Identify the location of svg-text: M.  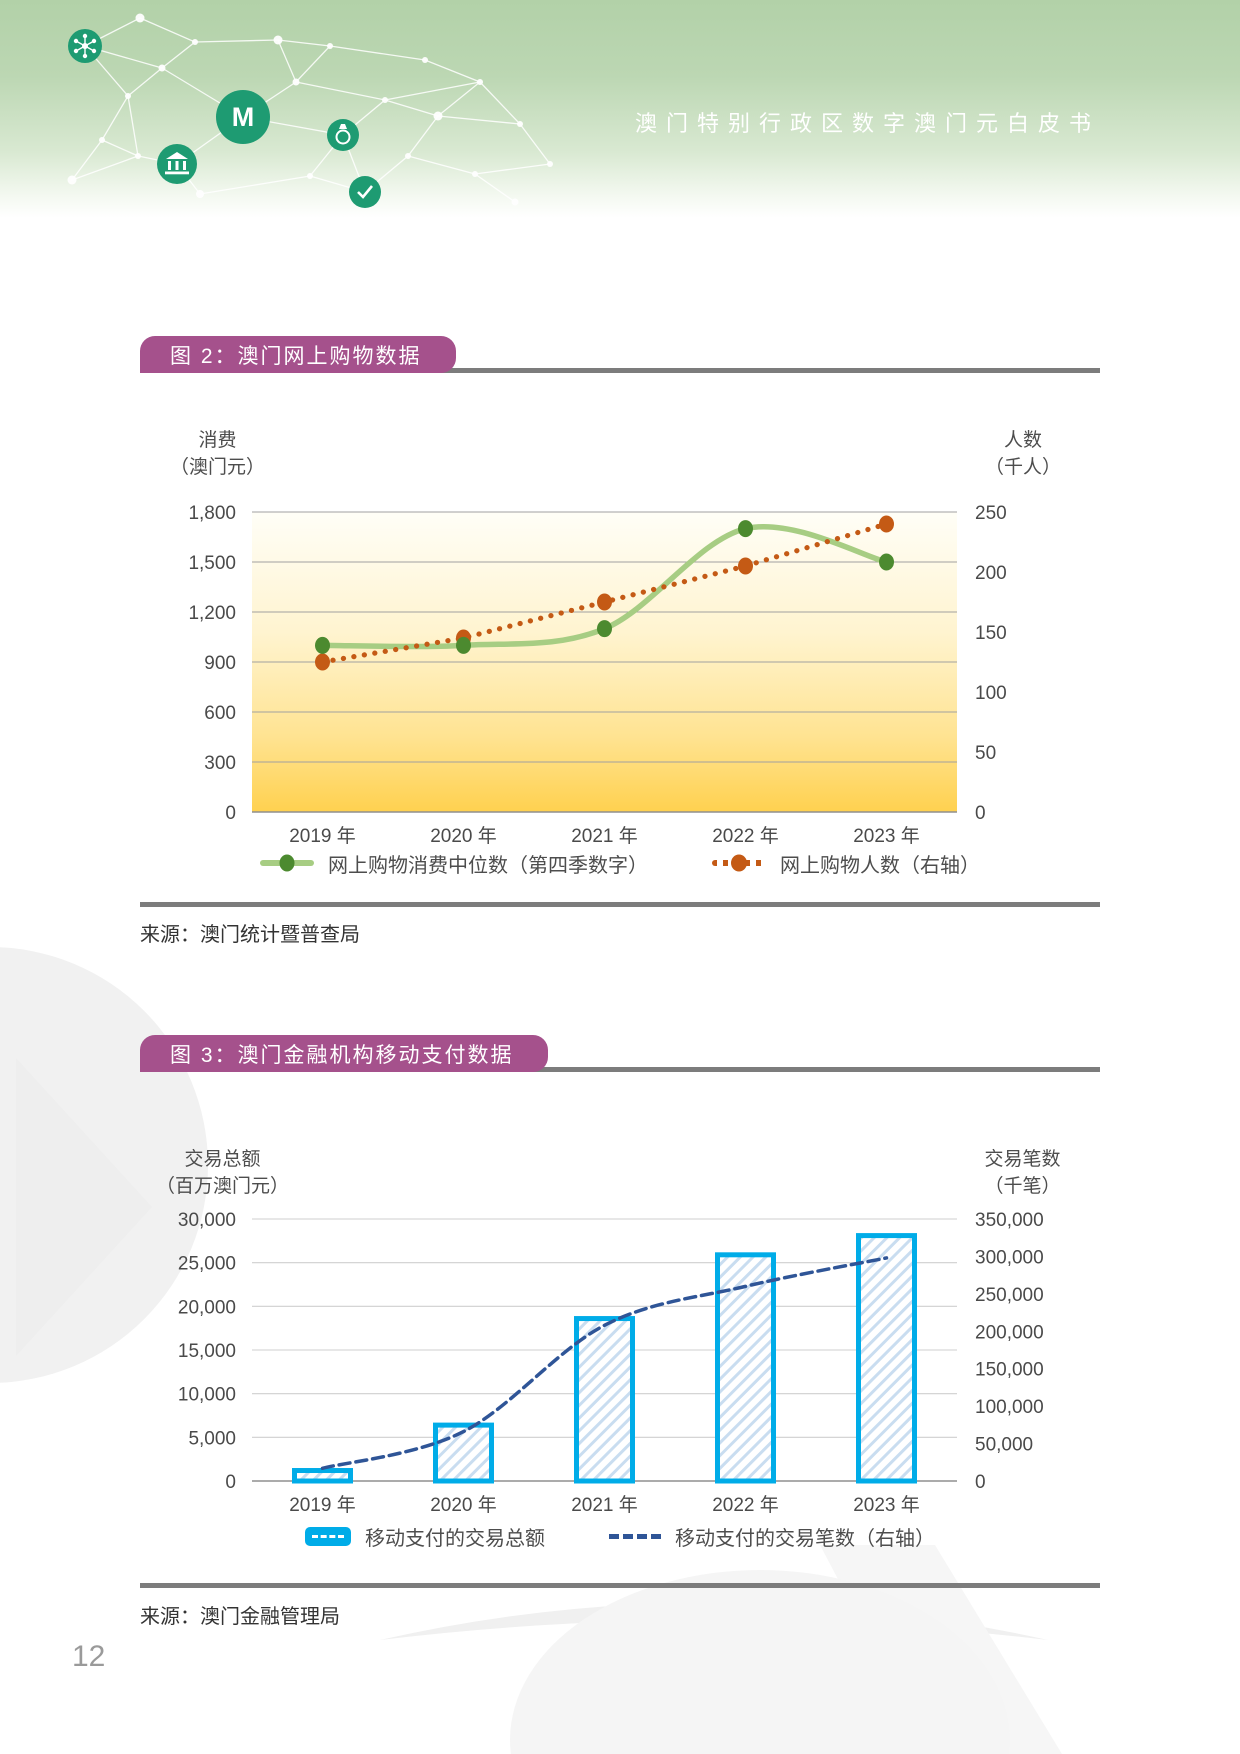
(243, 117).